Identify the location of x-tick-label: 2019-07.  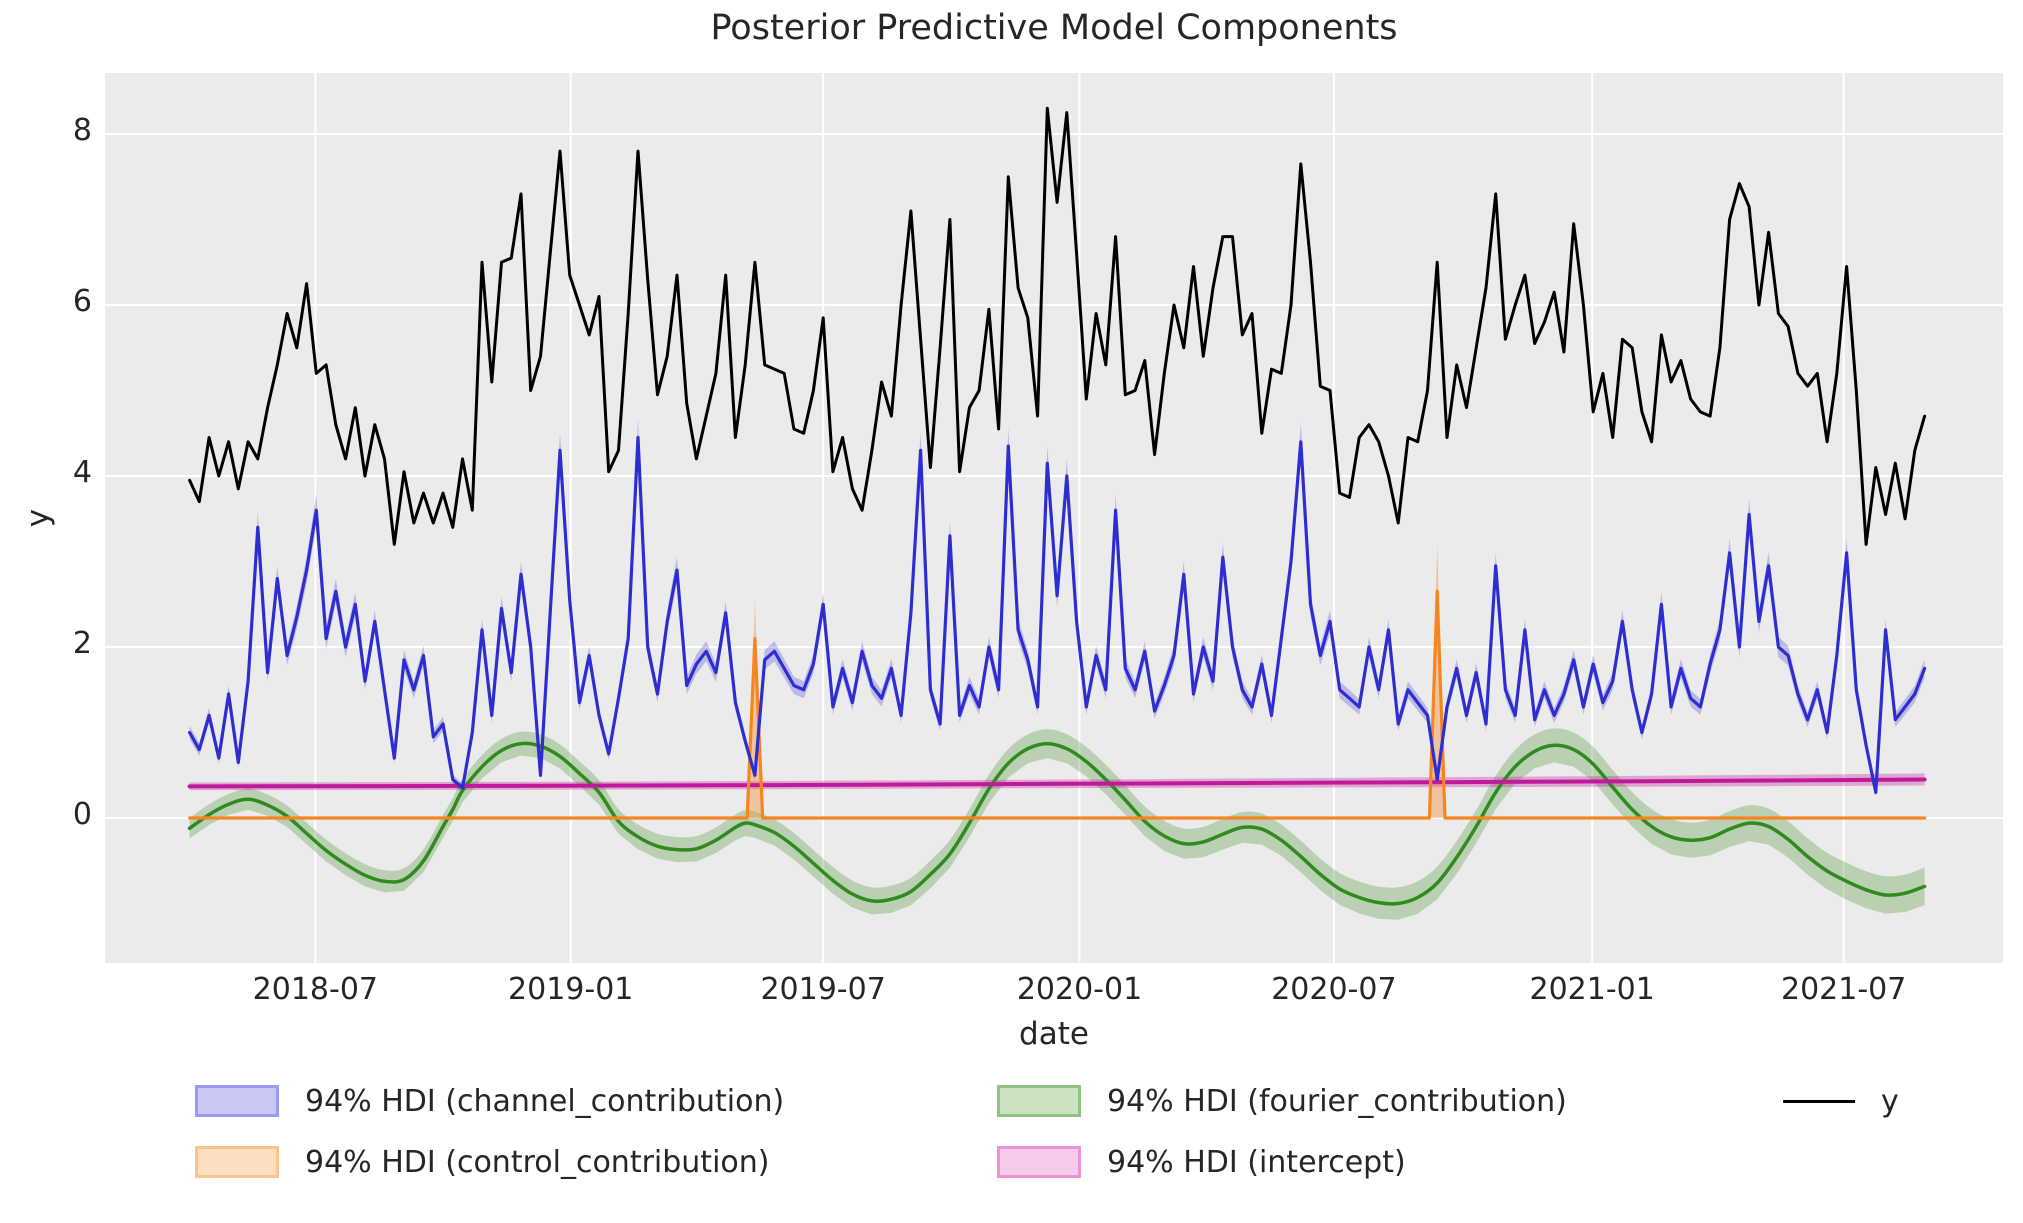
(823, 989).